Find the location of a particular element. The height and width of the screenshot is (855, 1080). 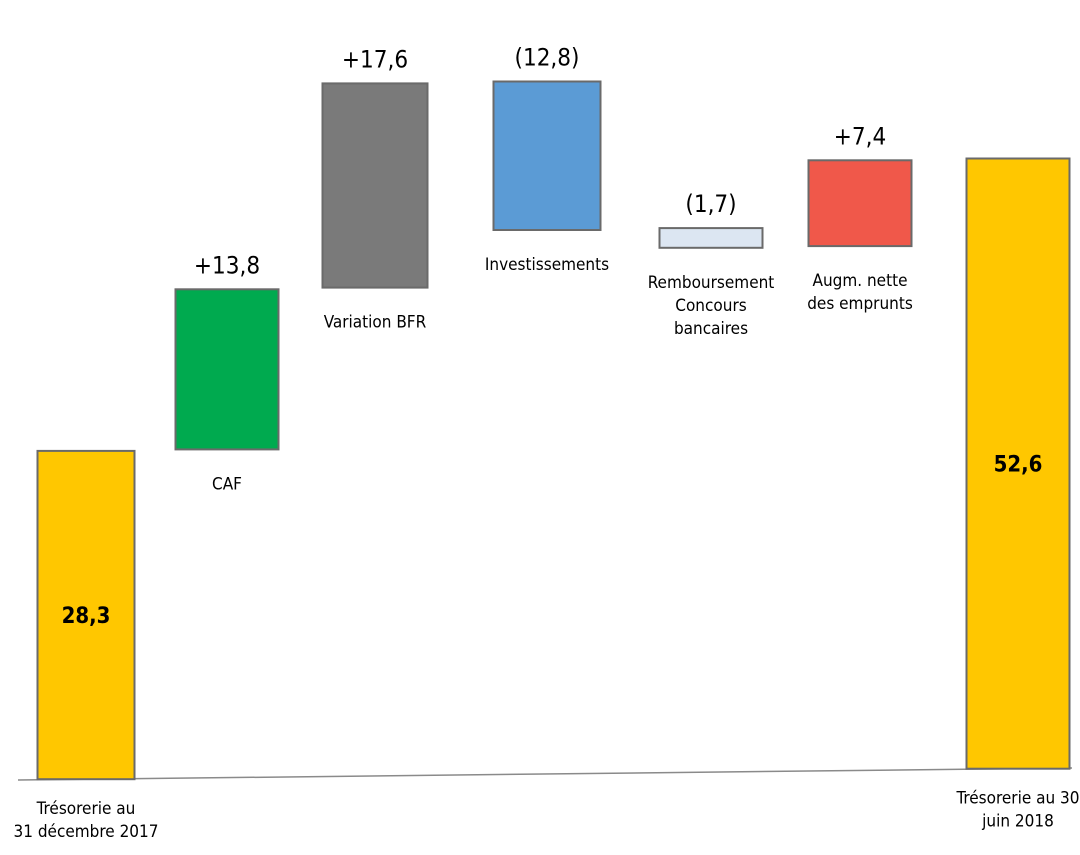

category-label-caf: CAF is located at coordinates (227, 484).